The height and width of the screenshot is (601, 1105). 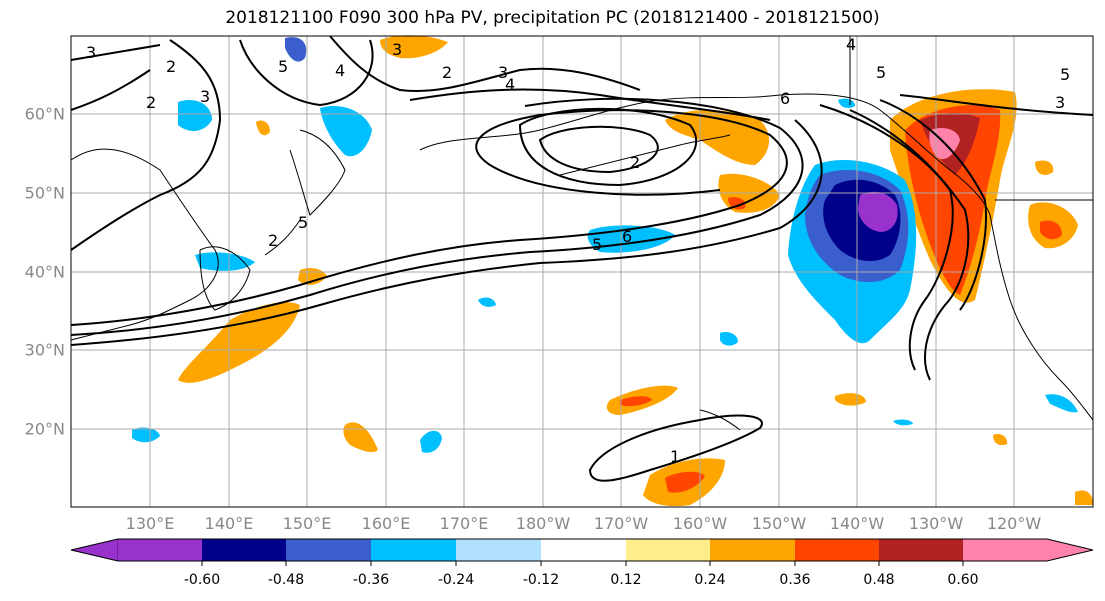 I want to click on lat-label-20n: 20°N, so click(x=44, y=429).